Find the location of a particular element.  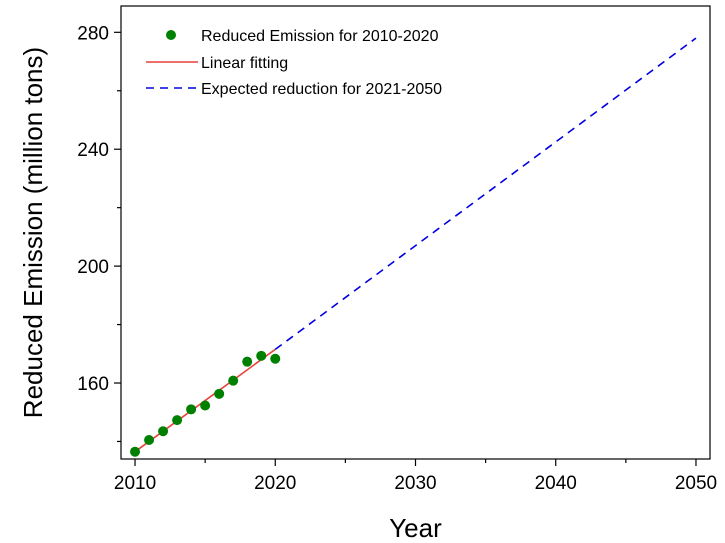

y-tick-label: 160 is located at coordinates (93, 384).